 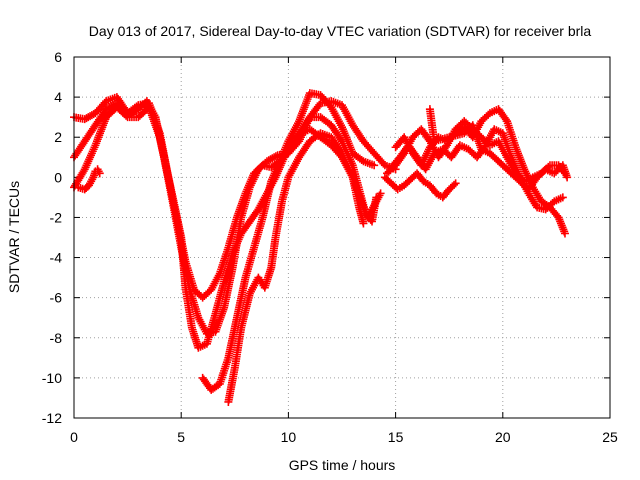 I want to click on y-tick-label: -4, so click(x=56, y=258).